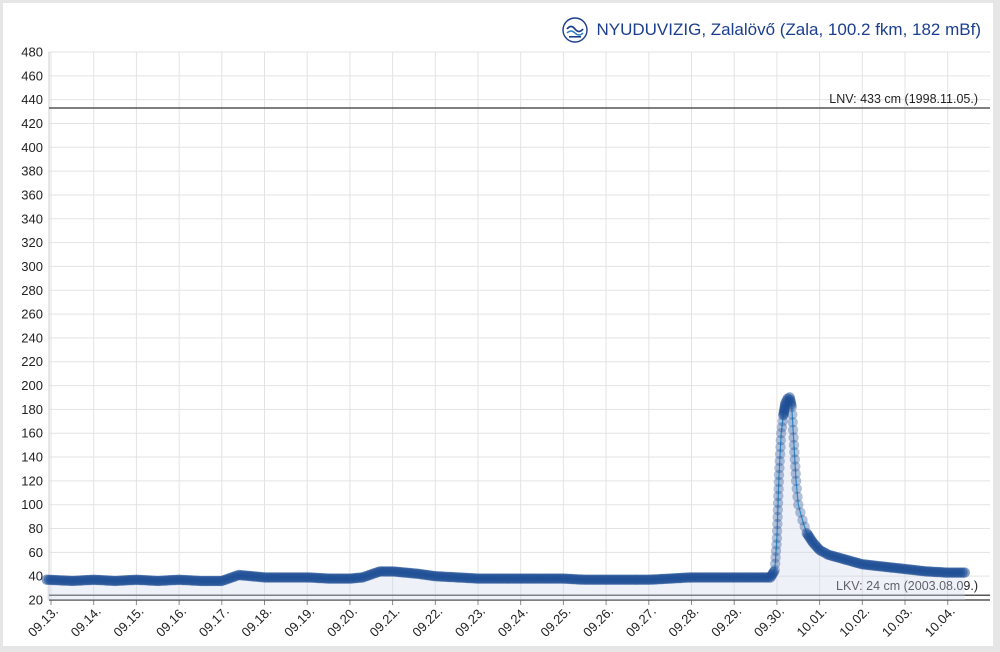  What do you see at coordinates (427, 622) in the screenshot?
I see `x-tick-label: 09.22.` at bounding box center [427, 622].